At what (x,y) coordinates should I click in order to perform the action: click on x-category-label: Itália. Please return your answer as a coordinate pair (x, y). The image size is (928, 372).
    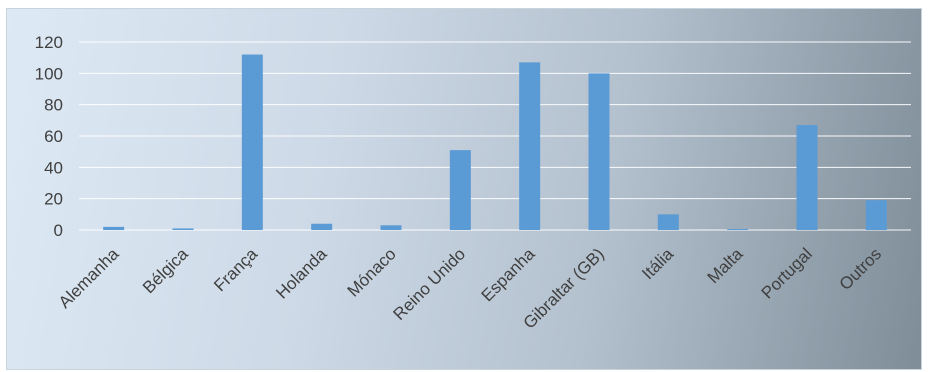
    Looking at the image, I should click on (657, 263).